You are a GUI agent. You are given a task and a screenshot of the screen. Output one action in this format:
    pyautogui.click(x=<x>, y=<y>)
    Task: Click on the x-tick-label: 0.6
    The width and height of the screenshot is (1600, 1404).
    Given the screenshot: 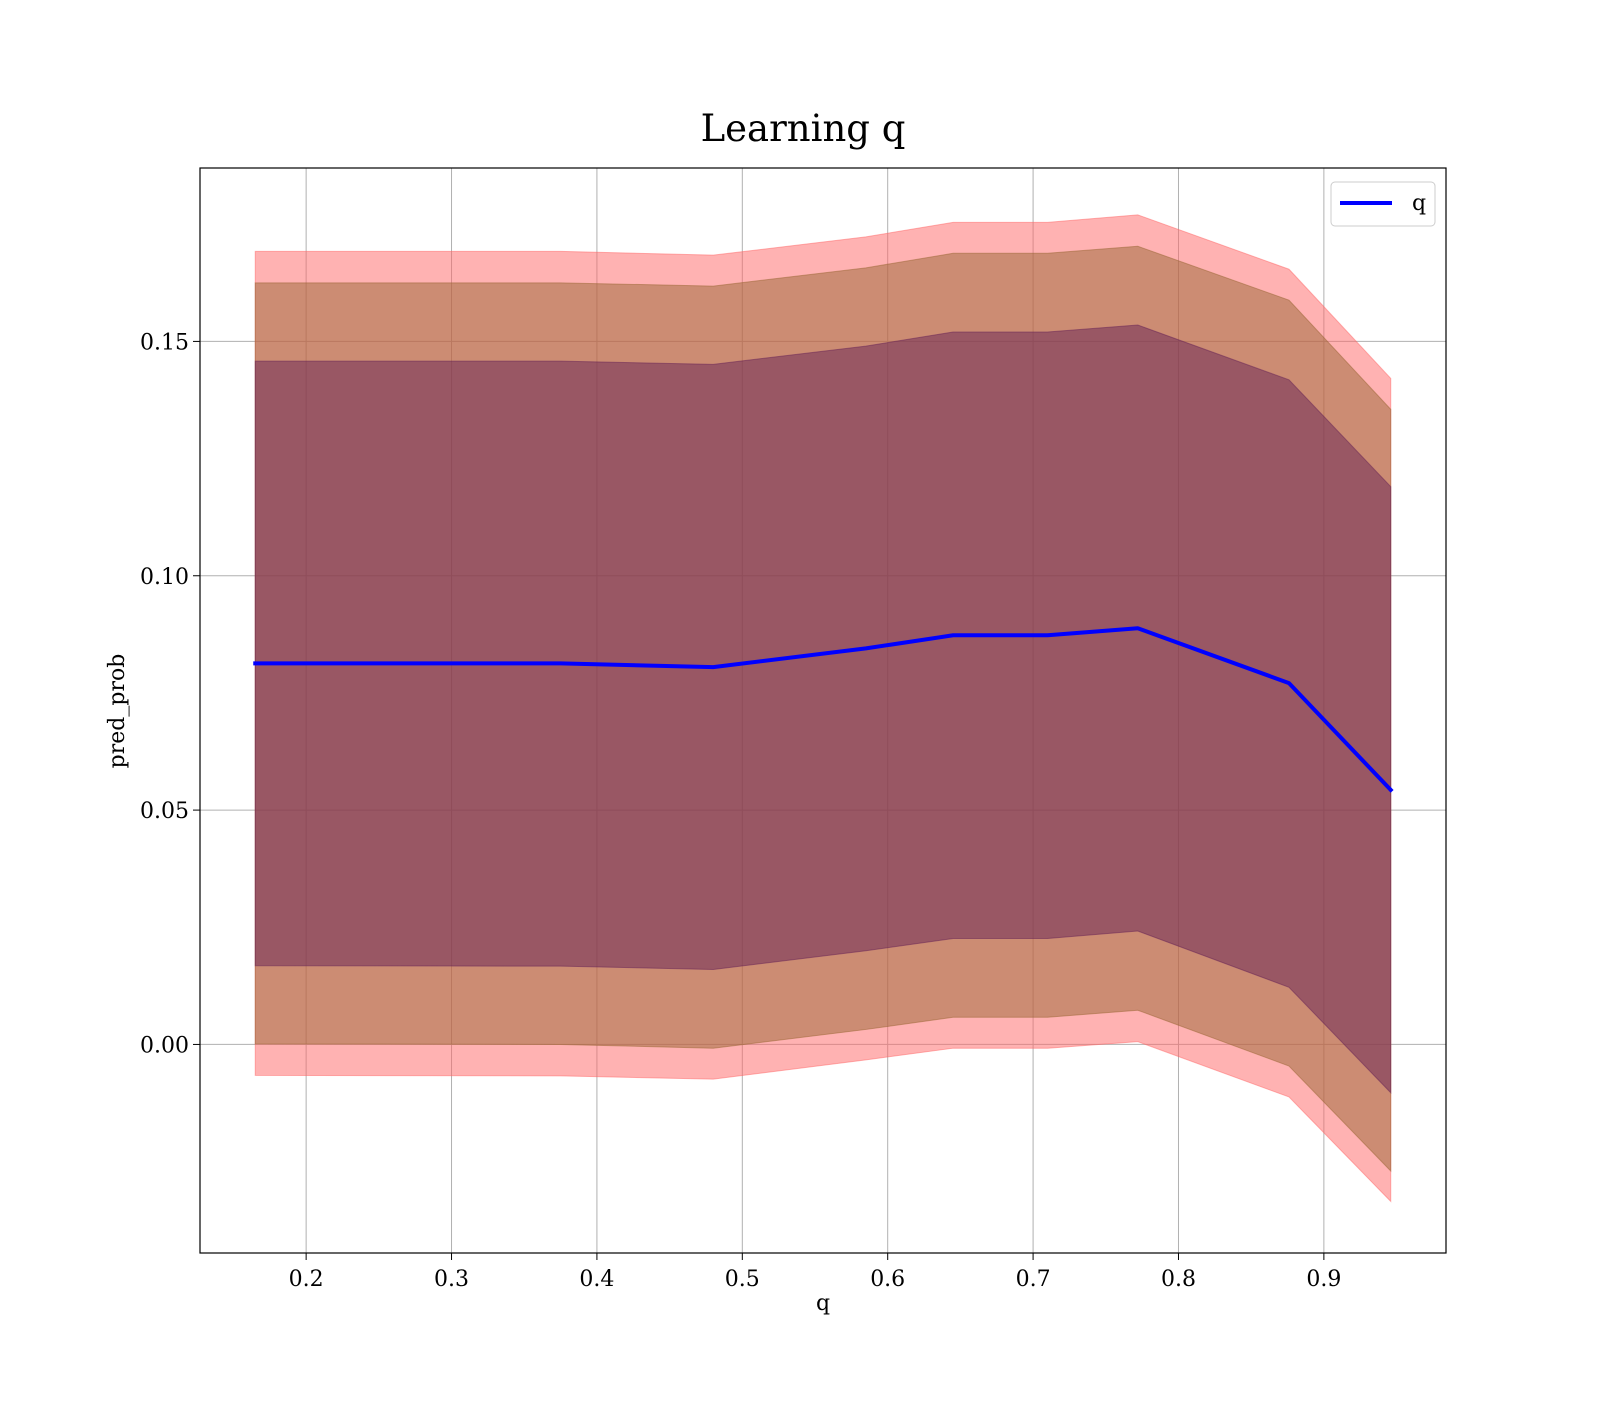 What is the action you would take?
    pyautogui.click(x=887, y=1279)
    